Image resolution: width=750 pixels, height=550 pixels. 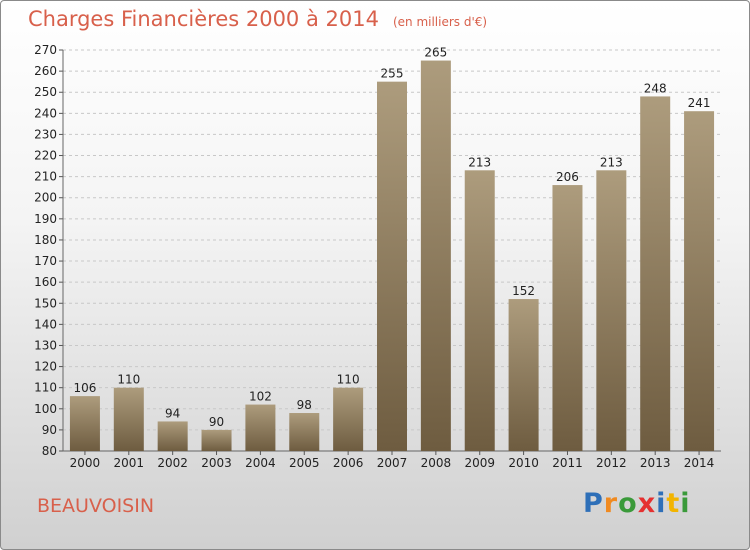 I want to click on bar-2008, so click(x=435, y=255).